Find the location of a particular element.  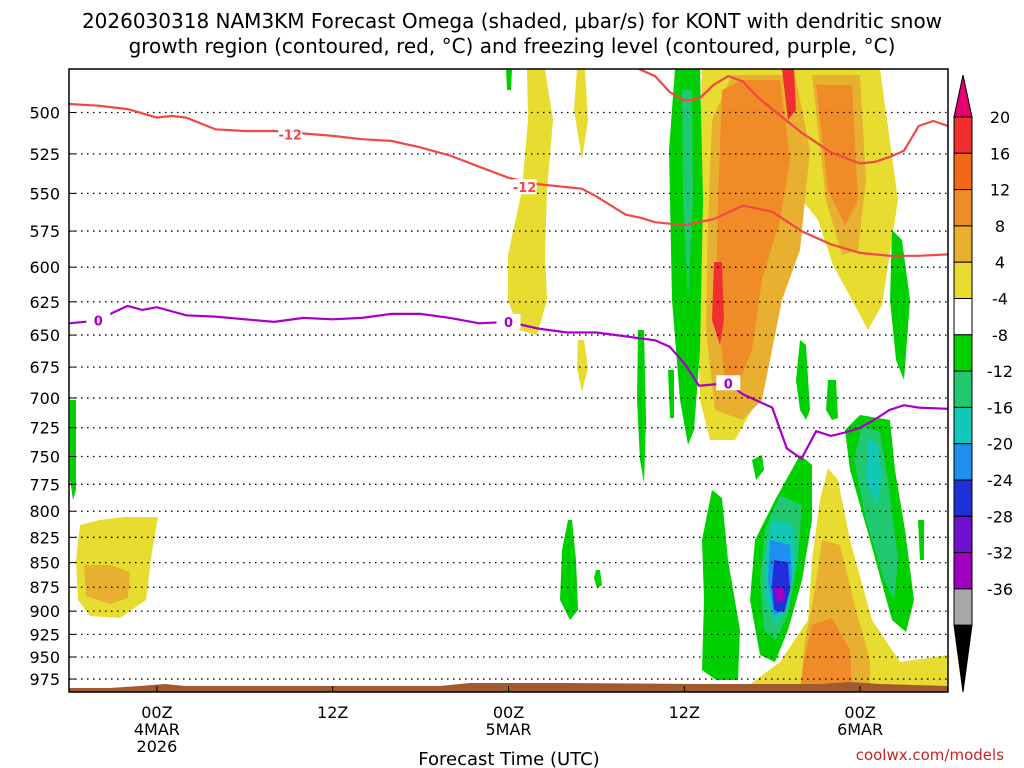

colorbar-label: 4 is located at coordinates (1000, 262).